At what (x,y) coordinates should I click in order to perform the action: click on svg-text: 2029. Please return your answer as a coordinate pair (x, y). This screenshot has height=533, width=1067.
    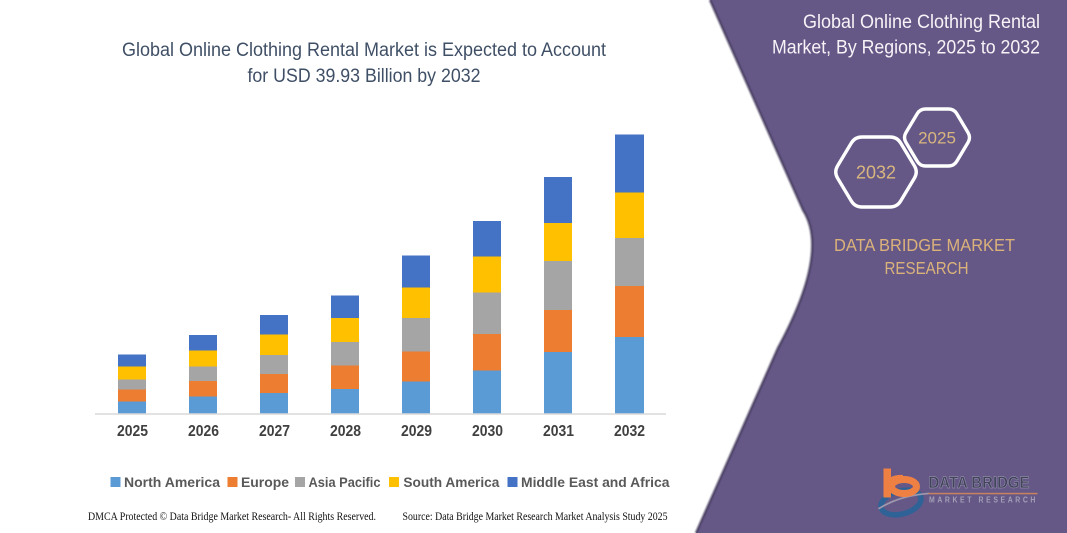
    Looking at the image, I should click on (416, 431).